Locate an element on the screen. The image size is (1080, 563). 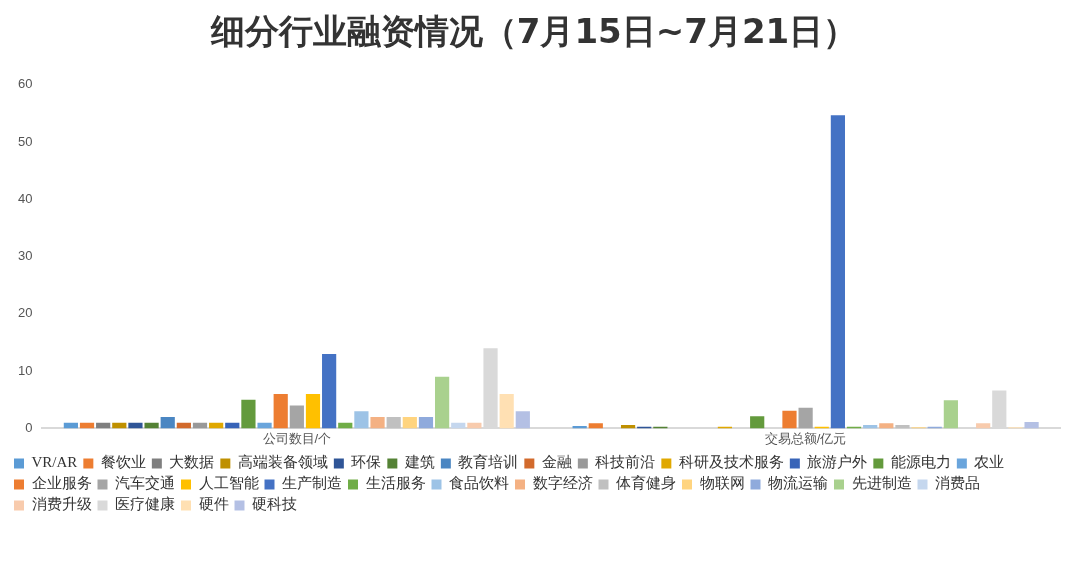
legend-label: 物联网 is located at coordinates (722, 483).